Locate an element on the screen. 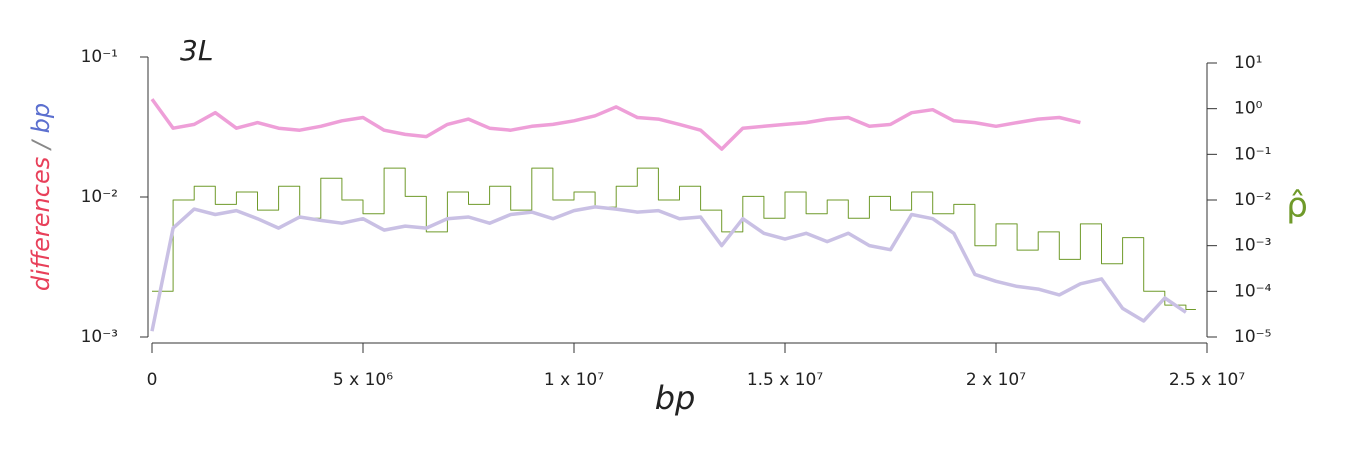 Image resolution: width=1362 pixels, height=451 pixels. y-tick-label: 10⁻¹ is located at coordinates (99, 57).